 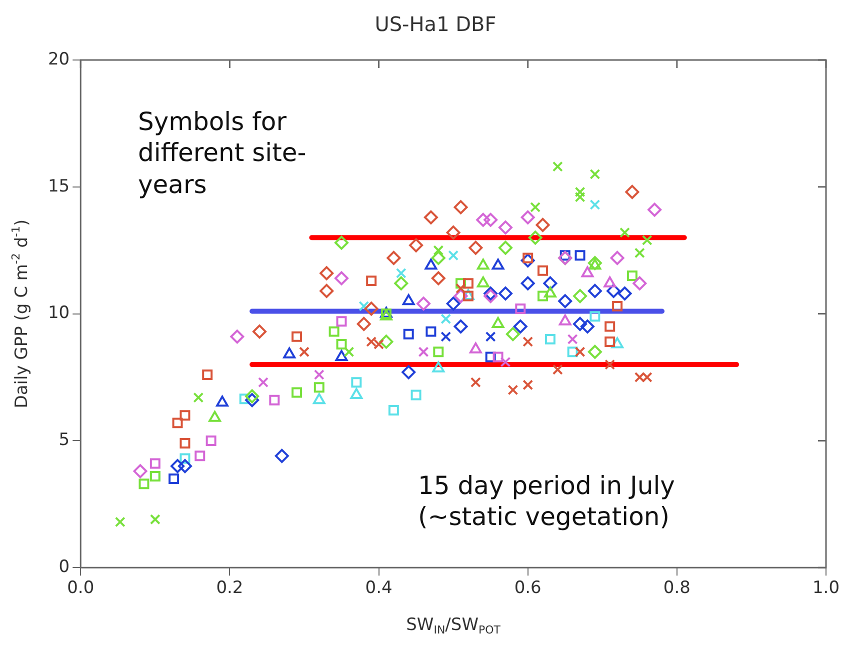 I want to click on chart-title: US-Ha1 DBF, so click(x=435, y=24).